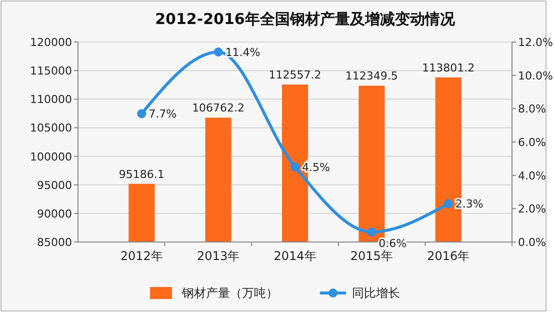 The width and height of the screenshot is (555, 320). I want to click on y-tick-label: 115000, so click(51, 71).